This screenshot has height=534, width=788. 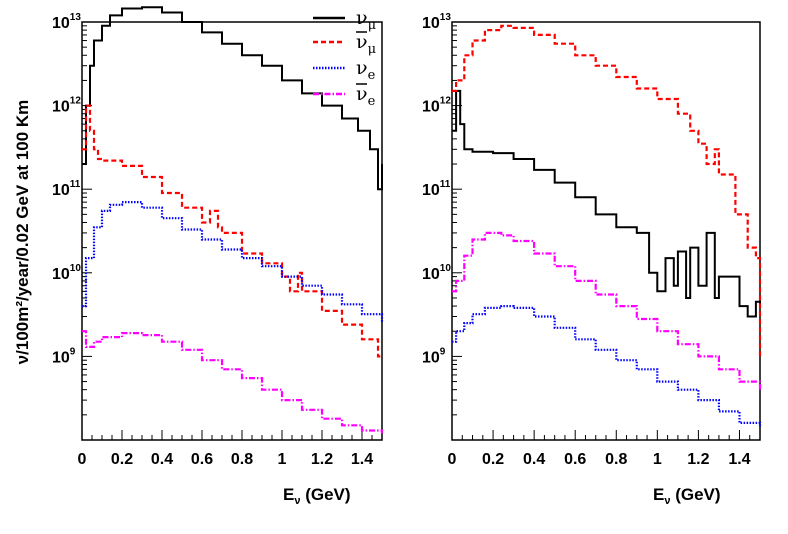 What do you see at coordinates (687, 496) in the screenshot?
I see `x-axis-title-right: Eν (GeV)` at bounding box center [687, 496].